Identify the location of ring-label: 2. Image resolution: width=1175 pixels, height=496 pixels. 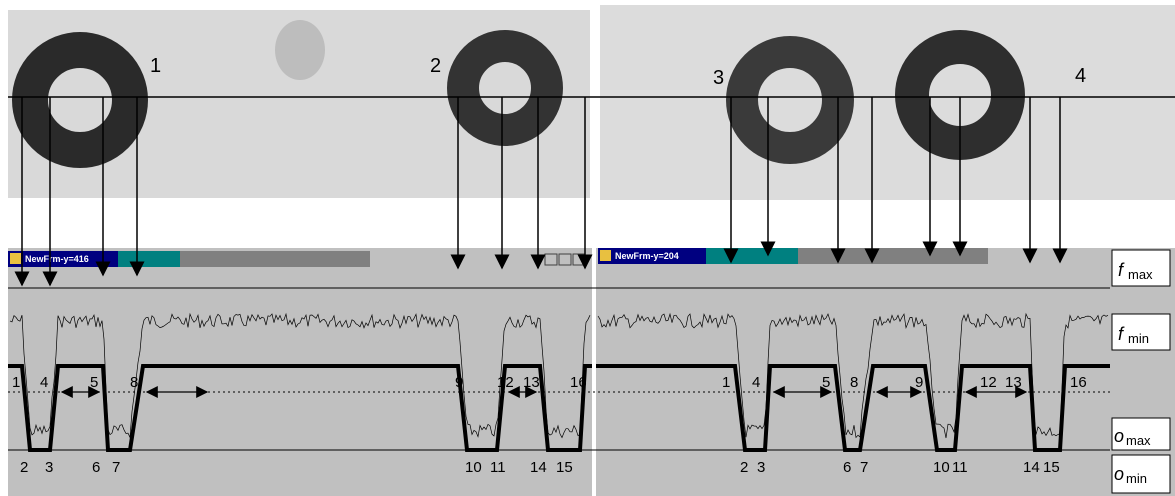
(435, 66).